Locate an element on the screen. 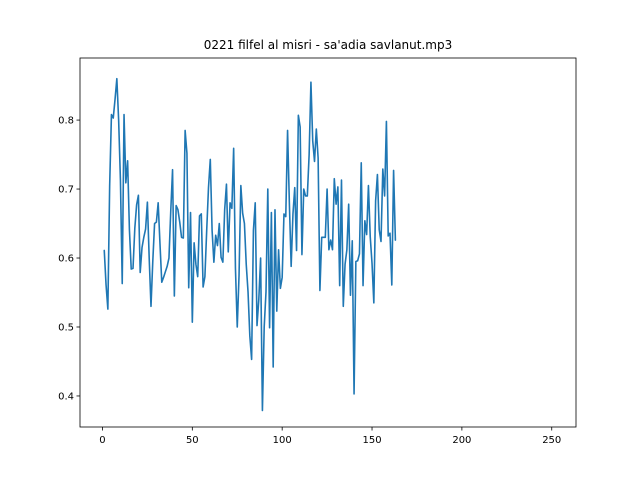 This screenshot has height=480, width=640. y-tick-label: 0.6 is located at coordinates (66, 259).